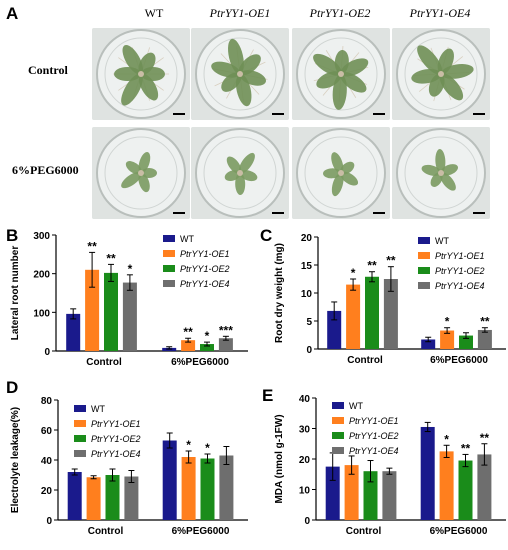  Describe the element at coordinates (47, 431) in the screenshot. I see `y-tick-label: 60` at that location.